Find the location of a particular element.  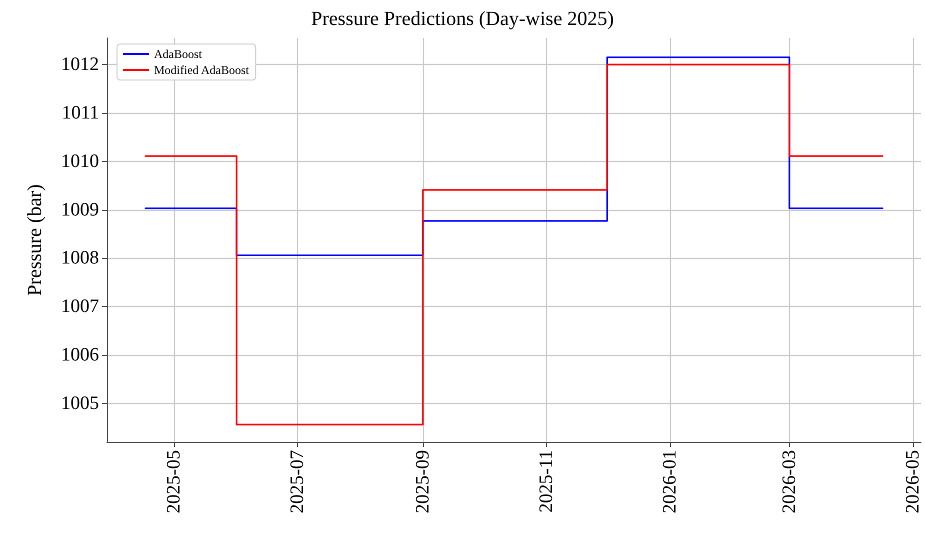

y-tick-label: 1008 is located at coordinates (80, 258).